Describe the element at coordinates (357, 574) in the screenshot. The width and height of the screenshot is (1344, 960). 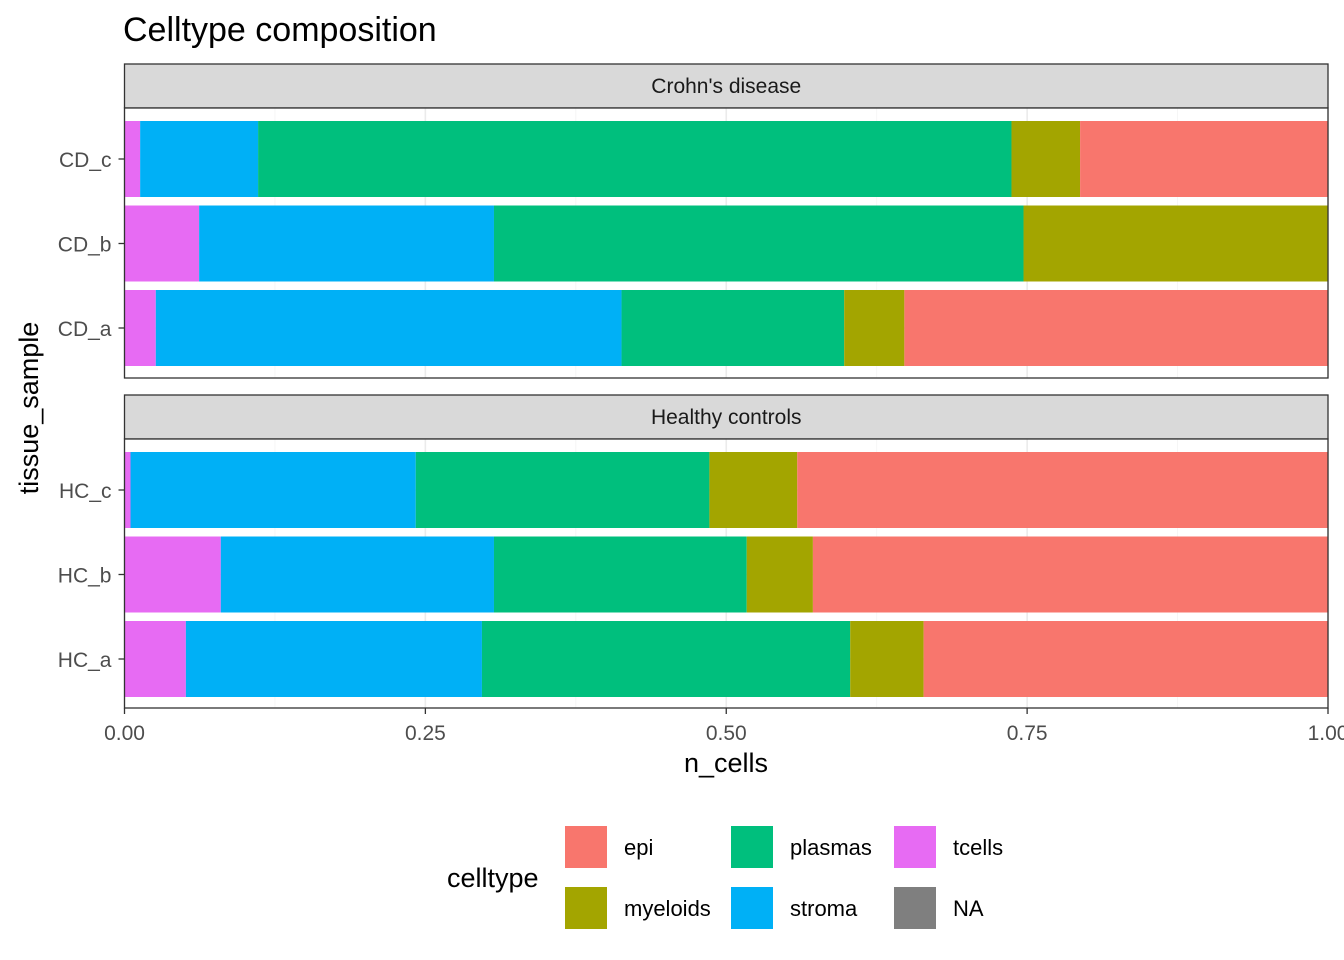
I see `bar-segment-HC_b-stroma` at that location.